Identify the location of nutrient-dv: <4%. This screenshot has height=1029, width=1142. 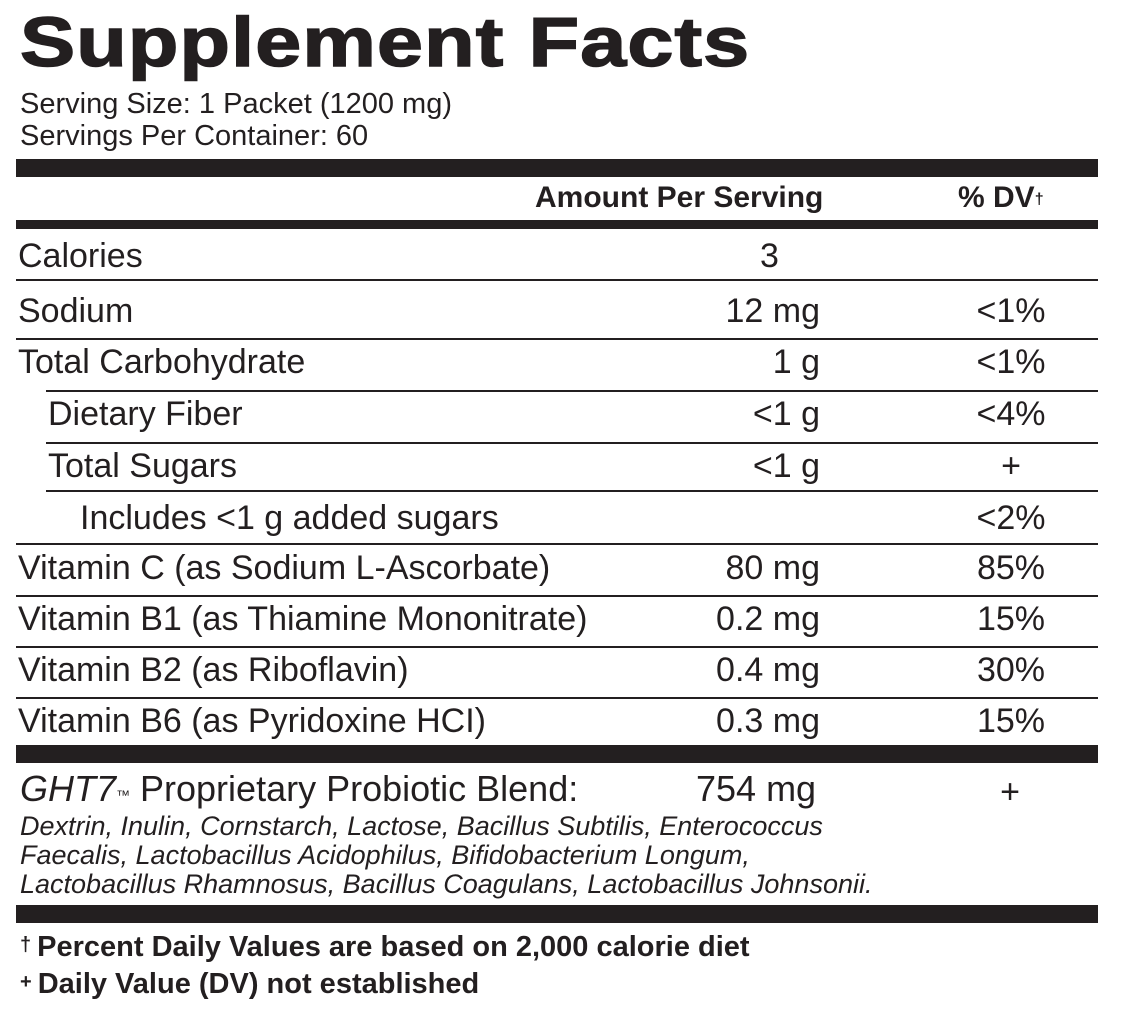
(1011, 414).